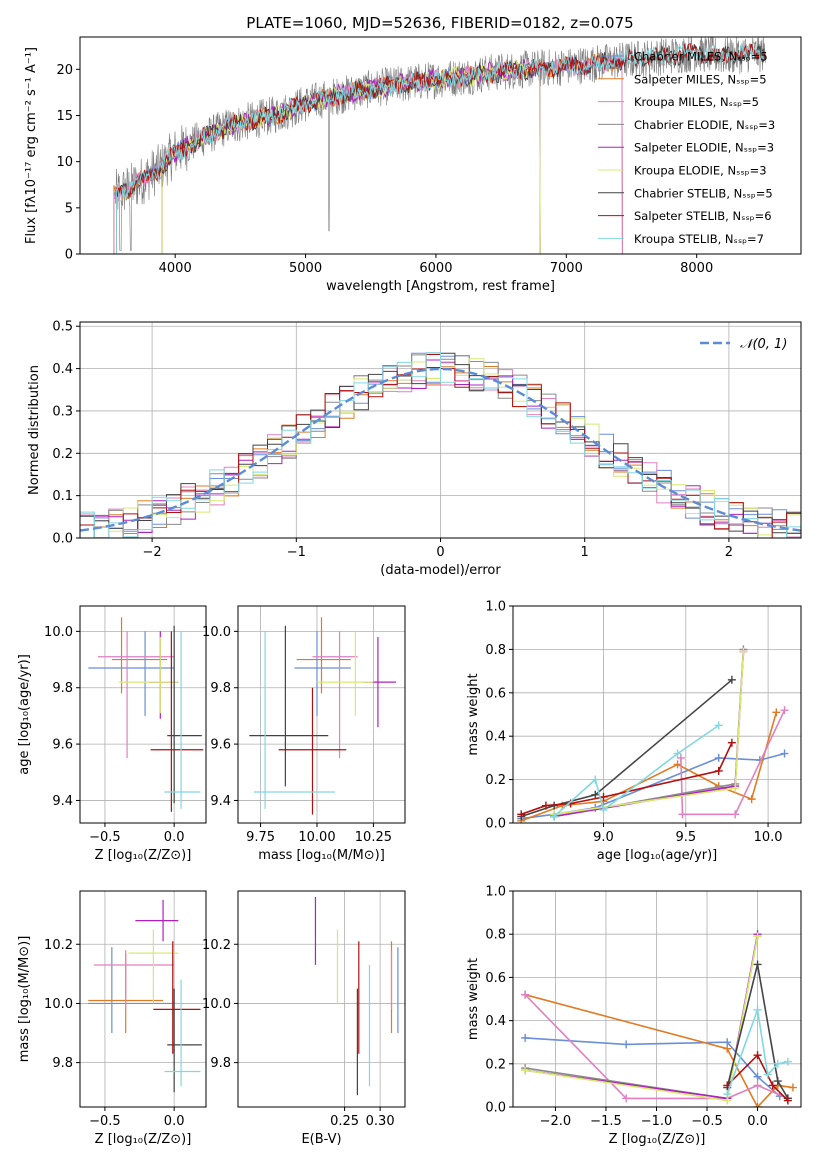 Image resolution: width=819 pixels, height=1170 pixels. What do you see at coordinates (321, 1139) in the screenshot?
I see `x-axis-label: E(B-V)` at bounding box center [321, 1139].